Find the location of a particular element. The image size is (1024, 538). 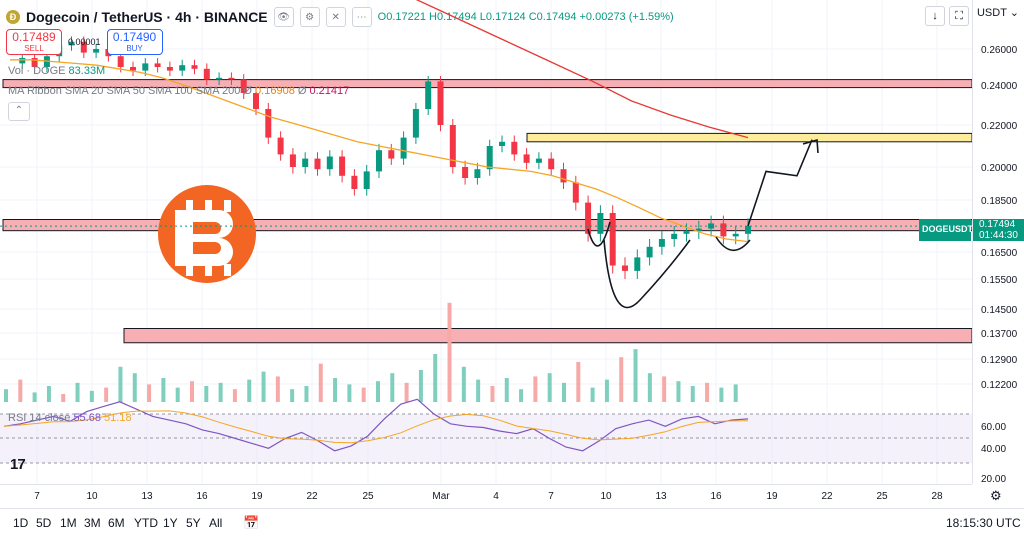

rsi-value: 55.68 is located at coordinates (87, 418).